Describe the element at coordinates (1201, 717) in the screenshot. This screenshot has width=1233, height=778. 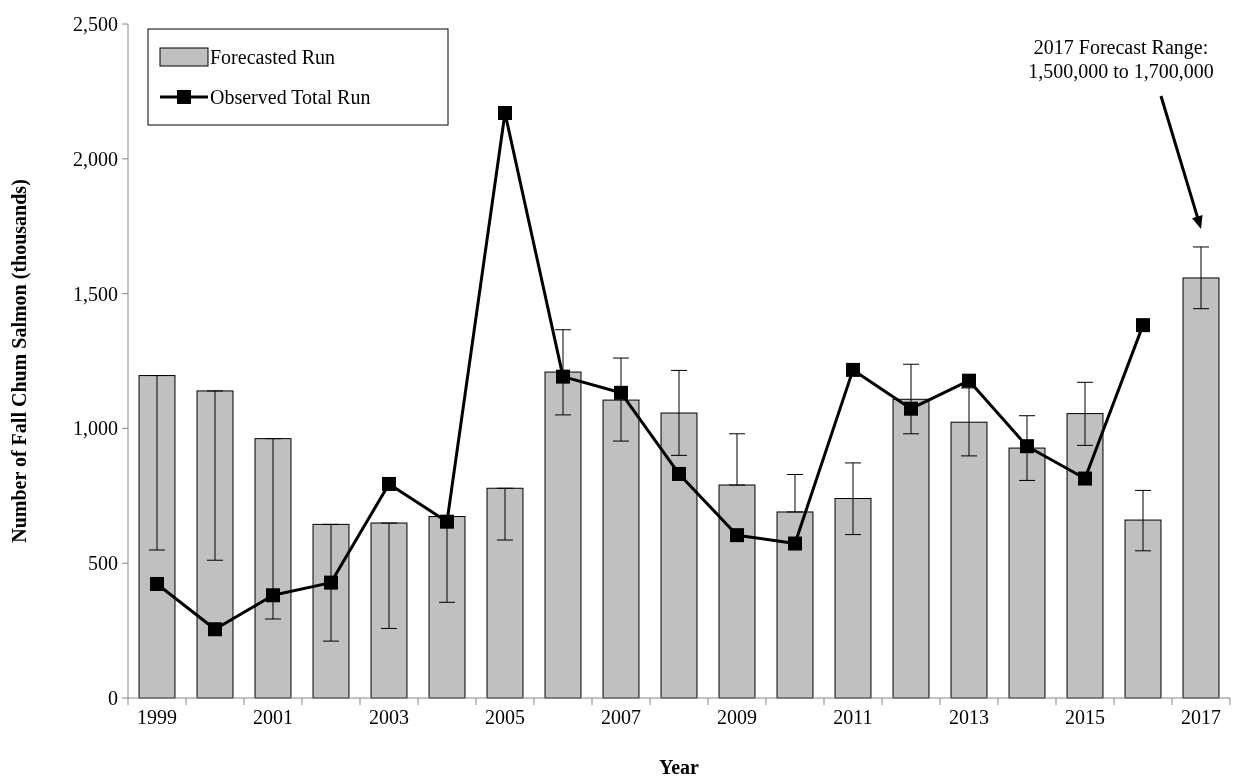
I see `x-tick-label: 2017` at that location.